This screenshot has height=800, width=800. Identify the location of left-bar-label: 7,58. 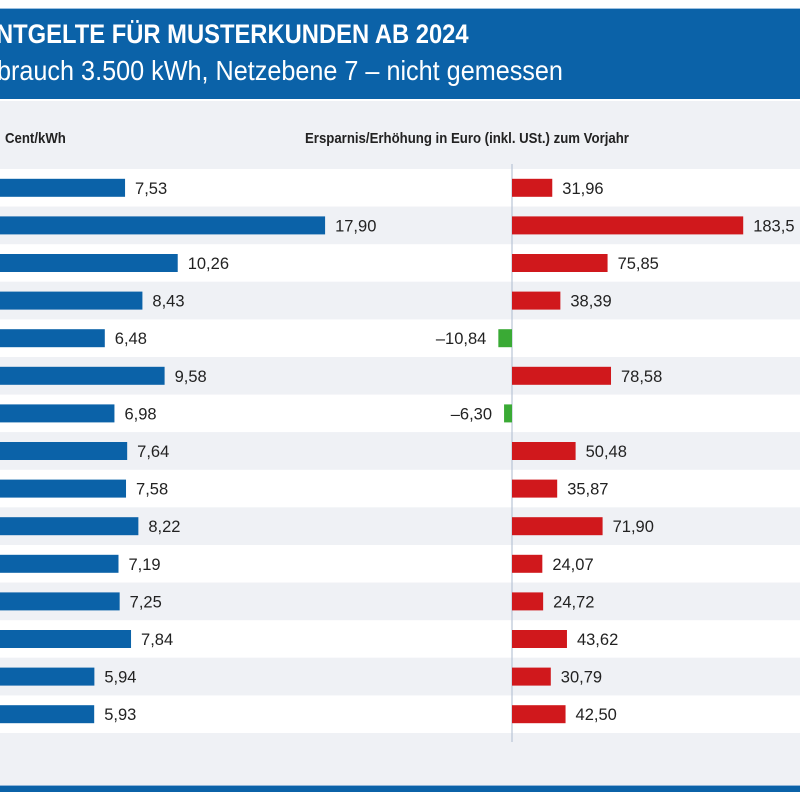
(152, 490).